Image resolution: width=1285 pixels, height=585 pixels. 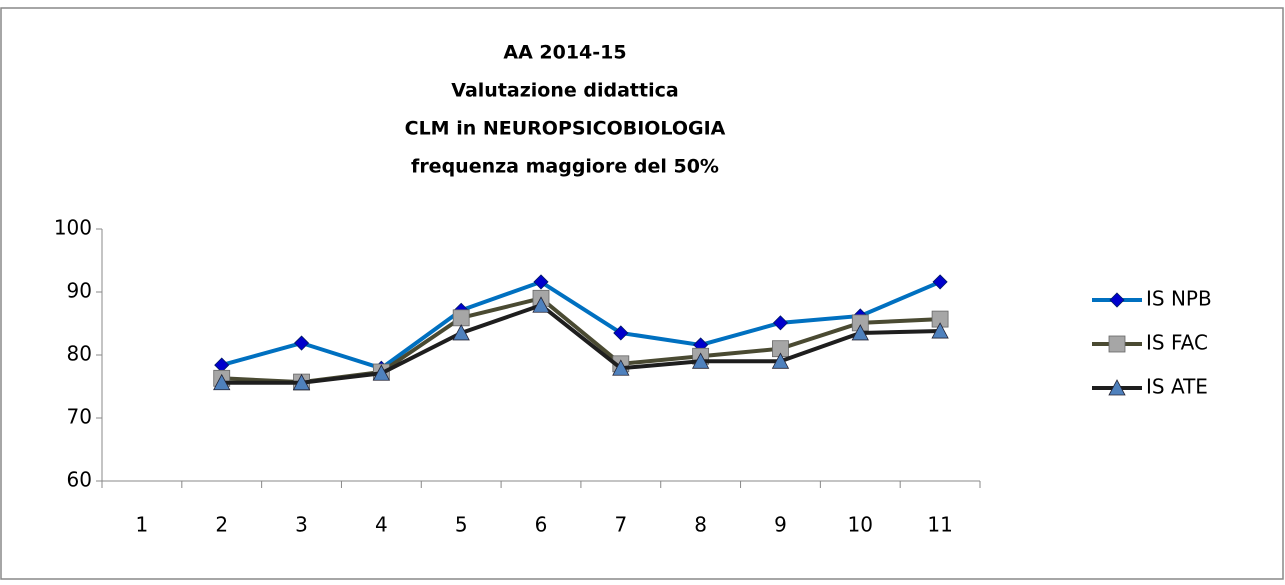 I want to click on chart-title: frequenza maggiore del 50%, so click(x=565, y=167).